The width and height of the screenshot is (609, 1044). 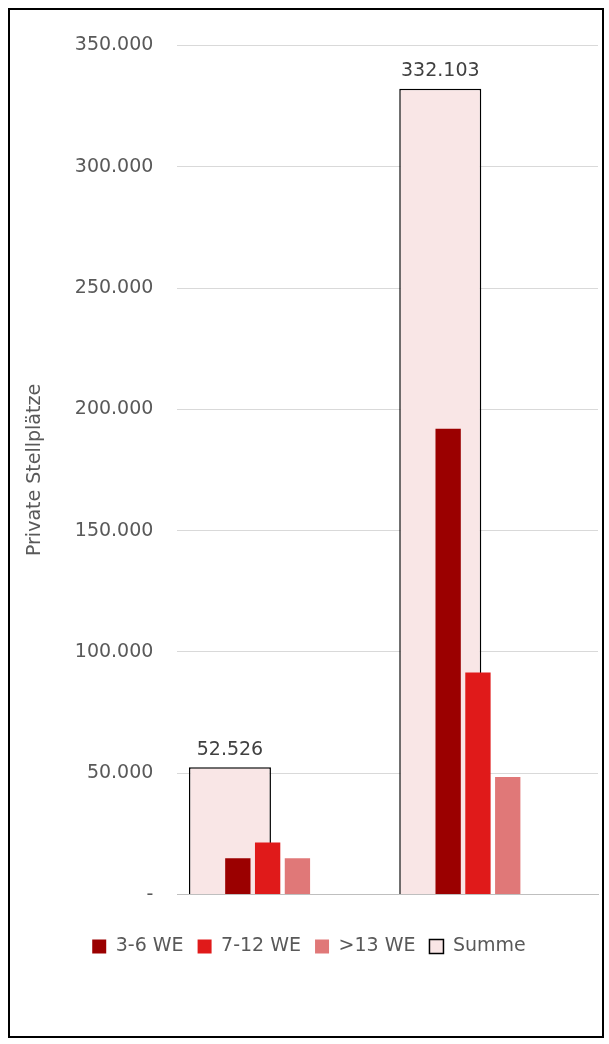 I want to click on data-label: 332.103, so click(x=440, y=69).